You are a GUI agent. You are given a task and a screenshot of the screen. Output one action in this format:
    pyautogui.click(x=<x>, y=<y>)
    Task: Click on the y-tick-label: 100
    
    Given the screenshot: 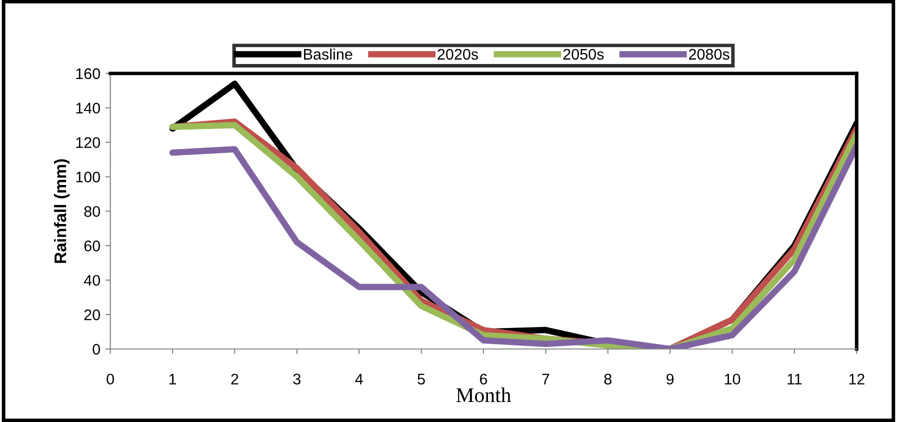 What is the action you would take?
    pyautogui.click(x=88, y=177)
    